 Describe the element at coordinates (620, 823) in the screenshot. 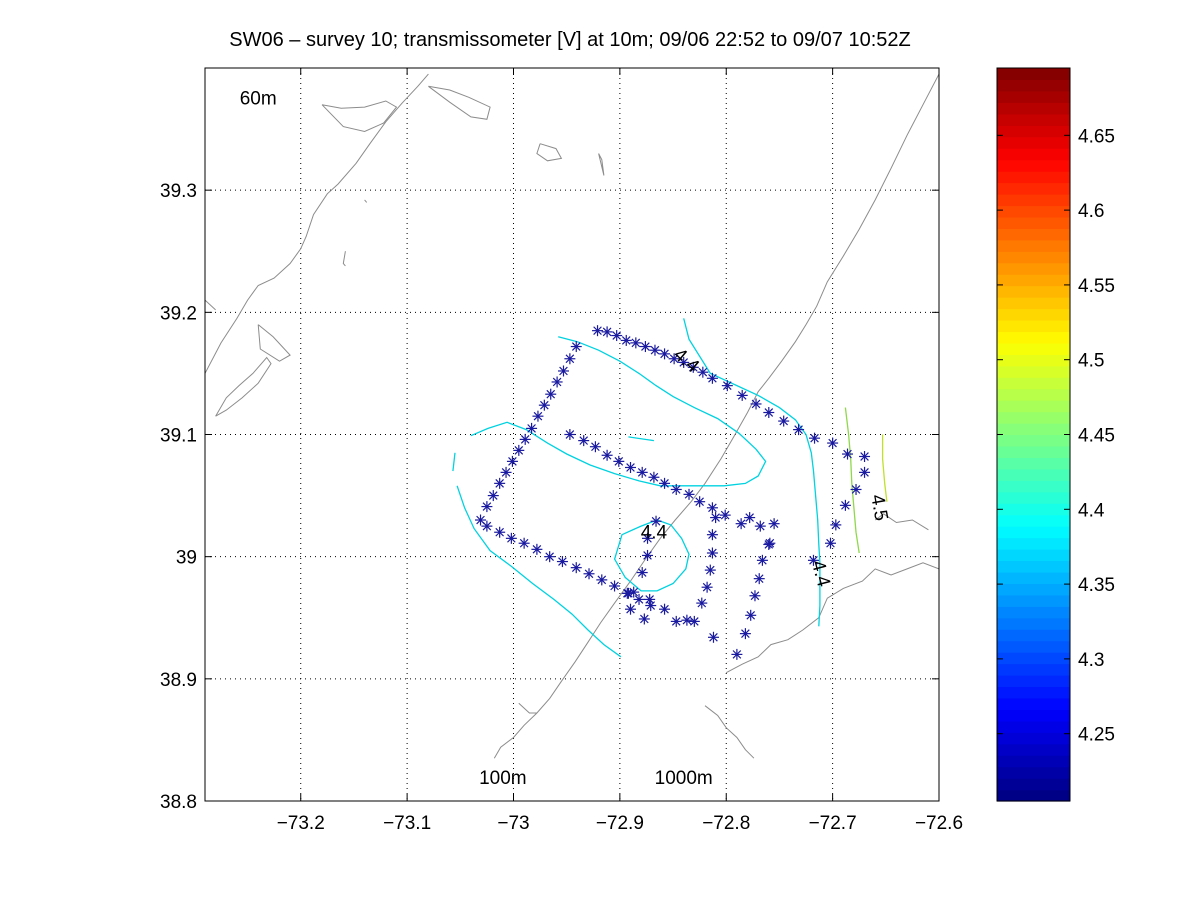

I see `x-tick-label: −72.9` at that location.